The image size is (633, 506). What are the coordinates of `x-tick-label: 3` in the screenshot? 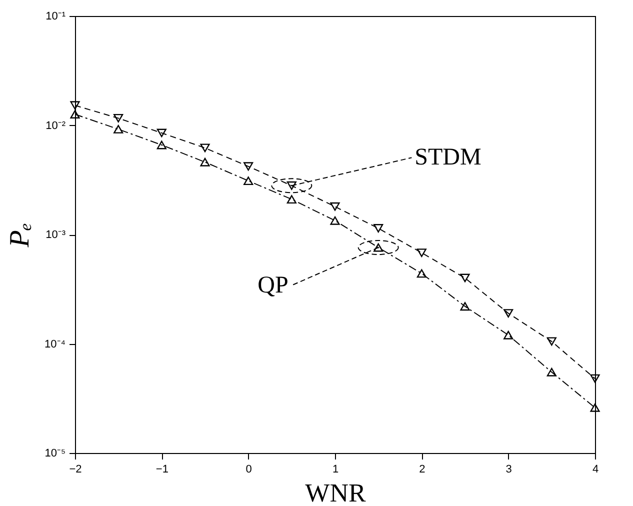 It's located at (509, 470).